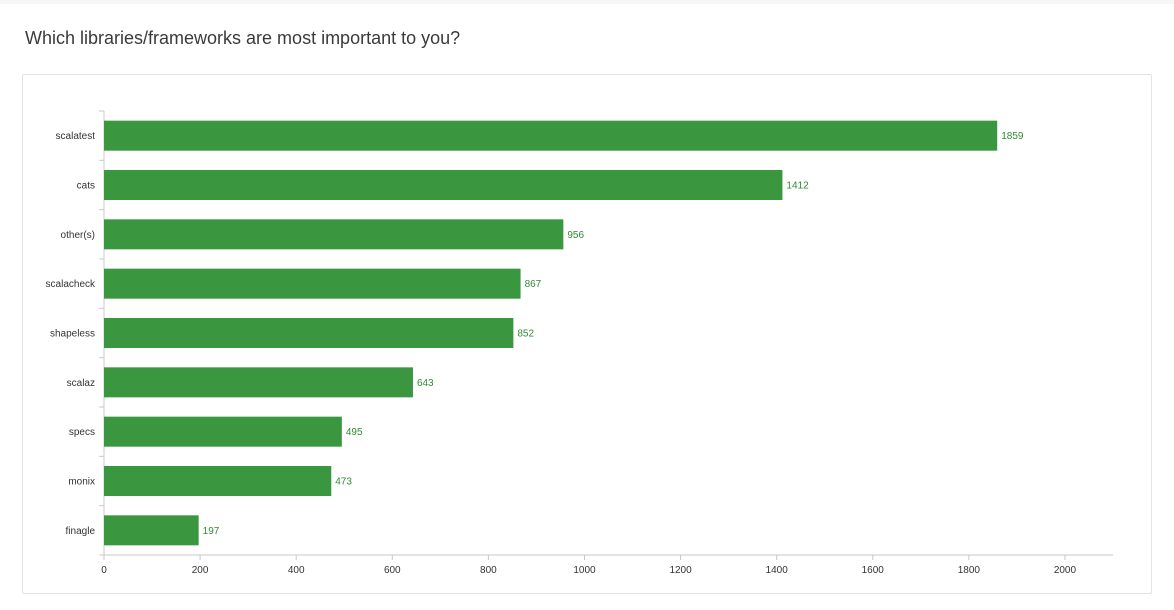  What do you see at coordinates (81, 482) in the screenshot?
I see `category-label: monix` at bounding box center [81, 482].